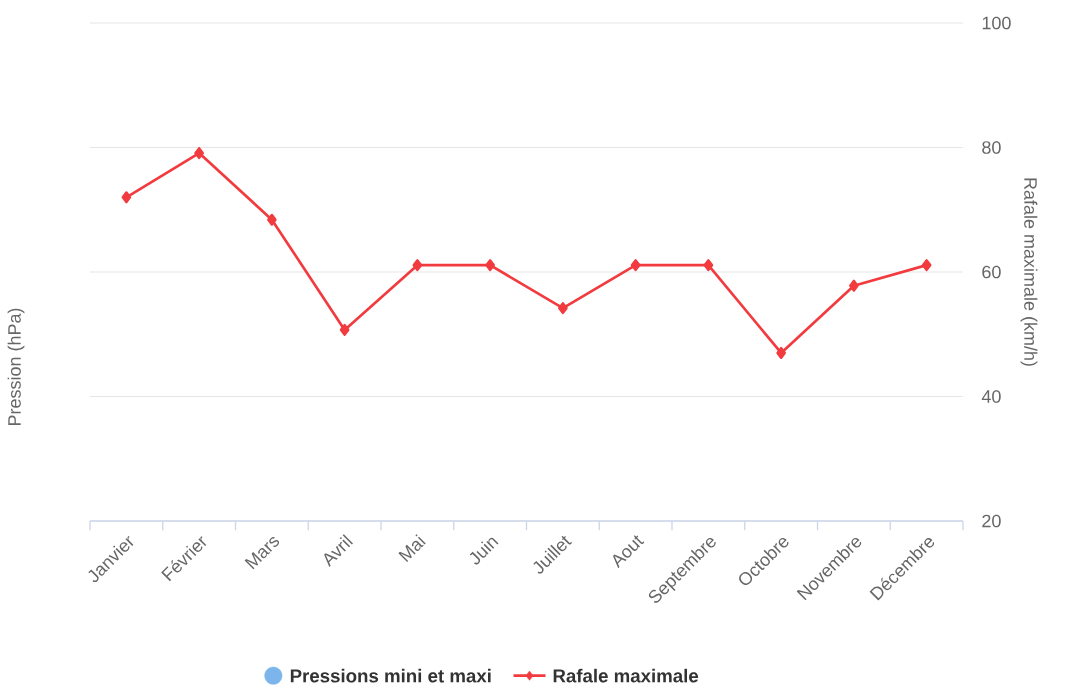 Image resolution: width=1073 pixels, height=687 pixels. Describe the element at coordinates (16, 367) in the screenshot. I see `y-axis-title: Pression (hPa)` at that location.